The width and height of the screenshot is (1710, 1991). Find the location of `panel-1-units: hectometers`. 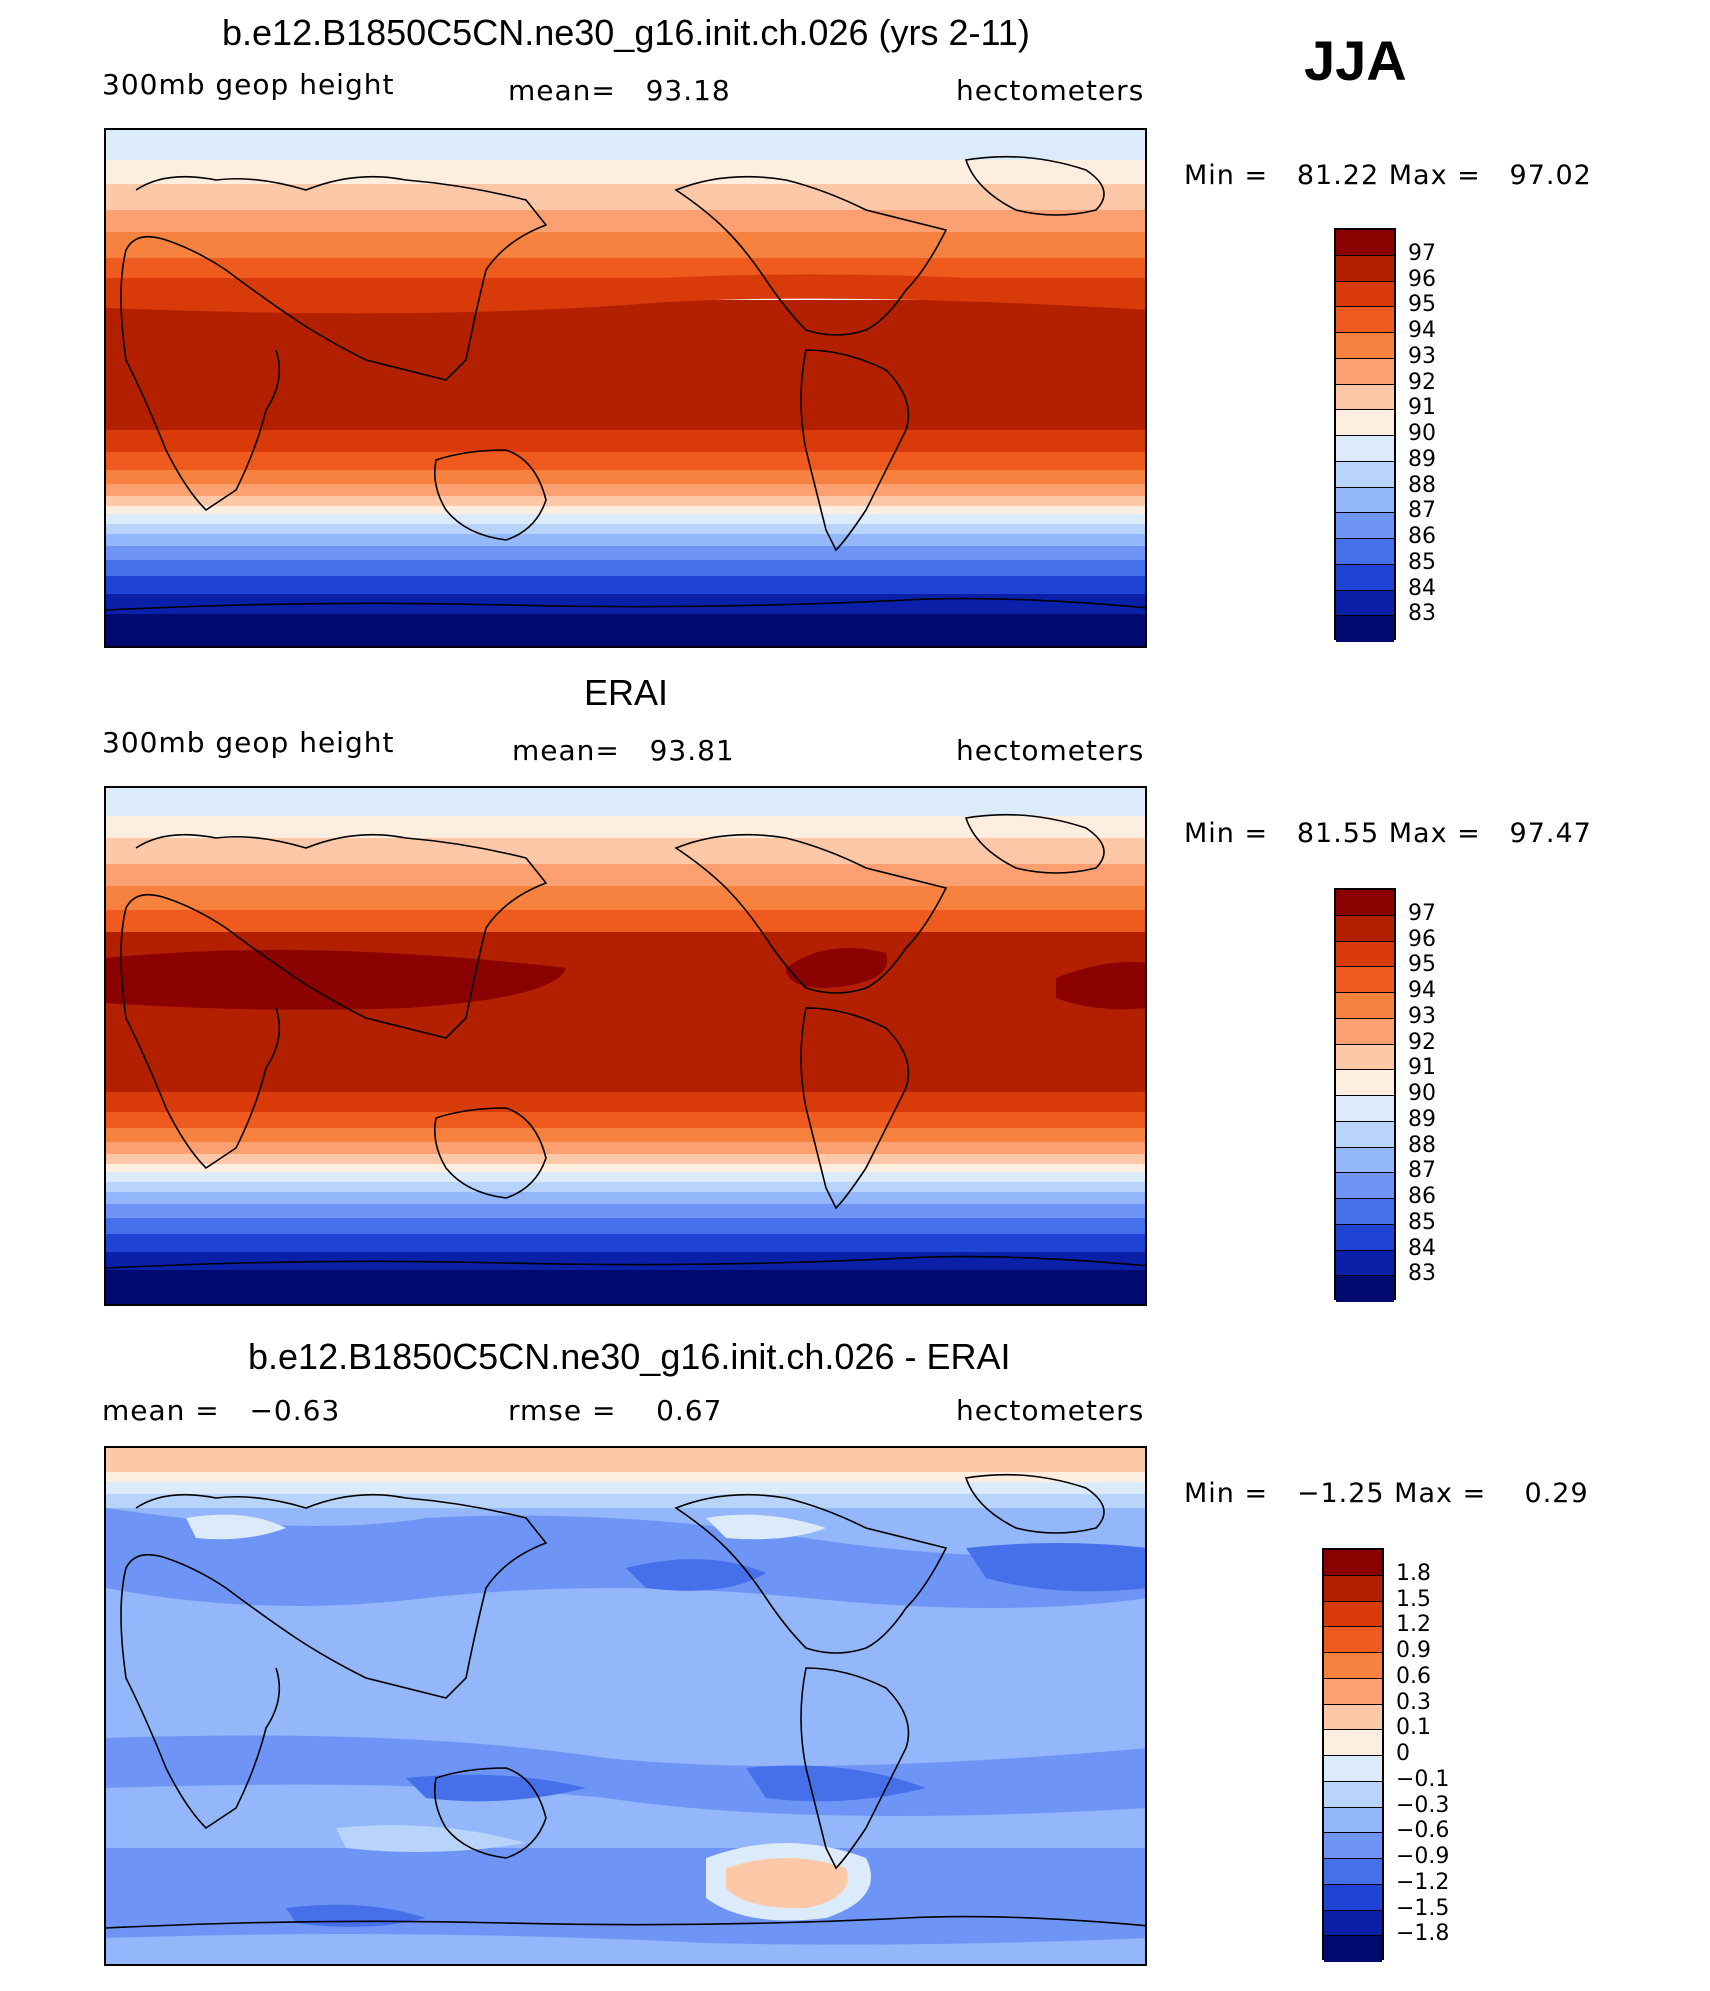

panel-1-units: hectometers is located at coordinates (1050, 90).